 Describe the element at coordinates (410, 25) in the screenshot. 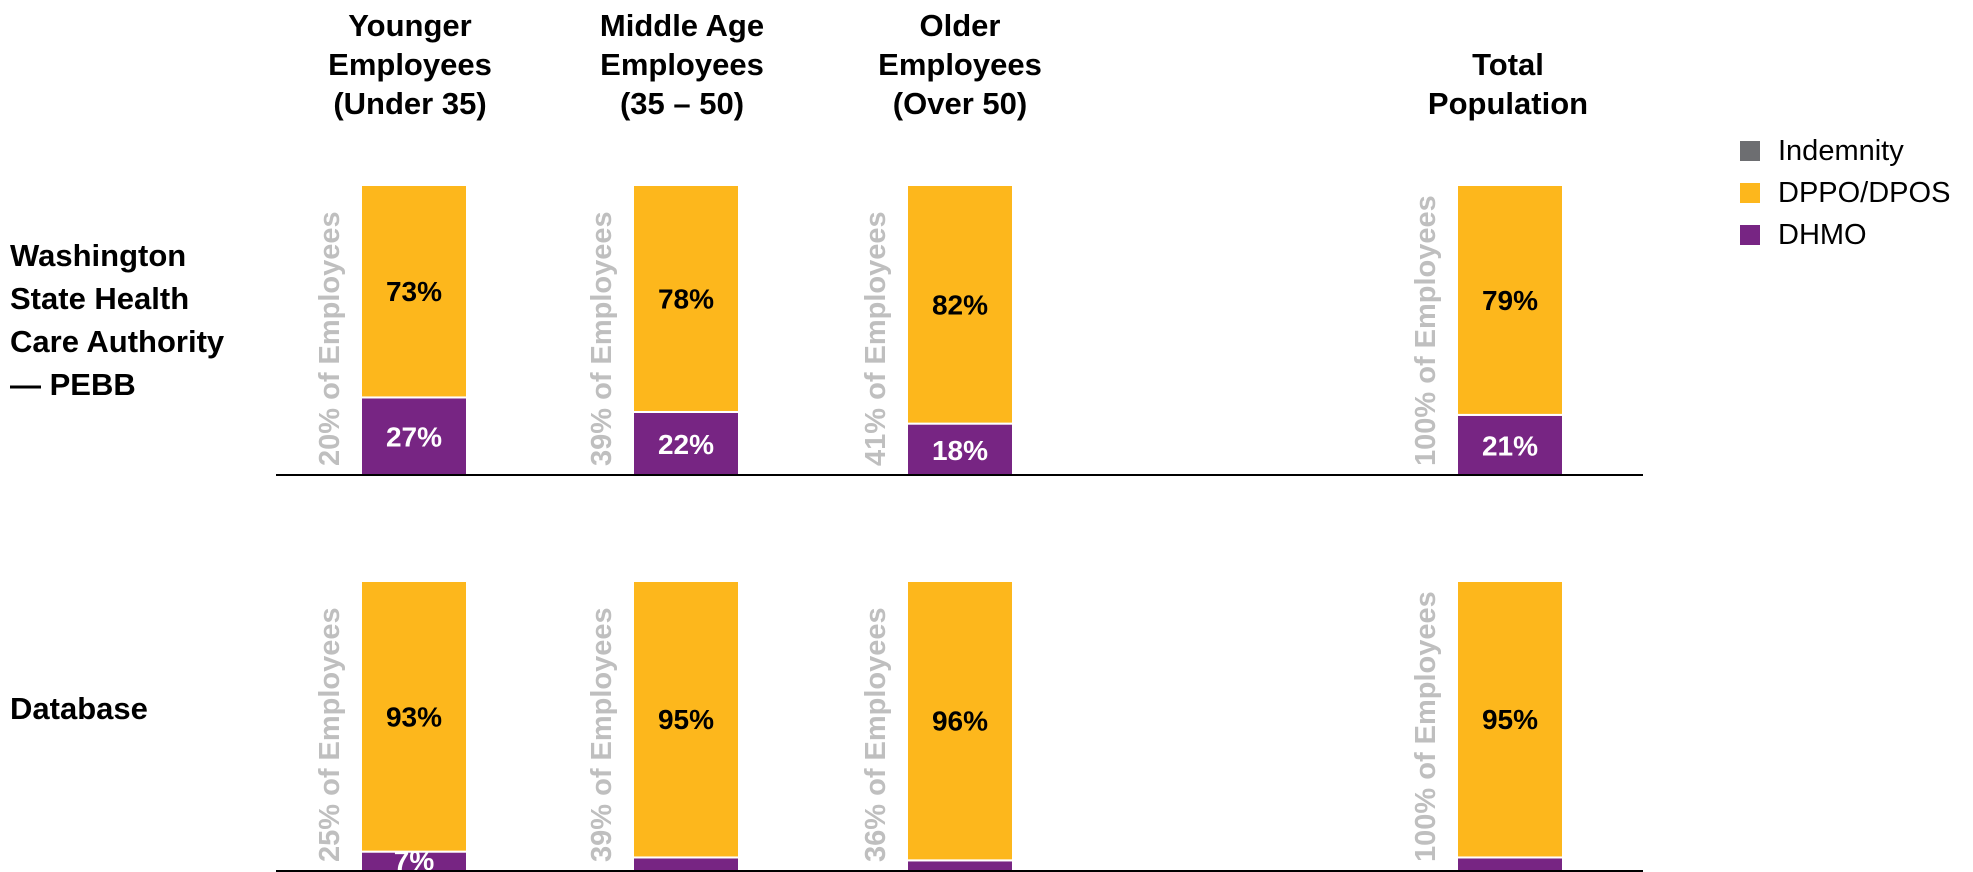

I see `column-header-line: Younger` at that location.